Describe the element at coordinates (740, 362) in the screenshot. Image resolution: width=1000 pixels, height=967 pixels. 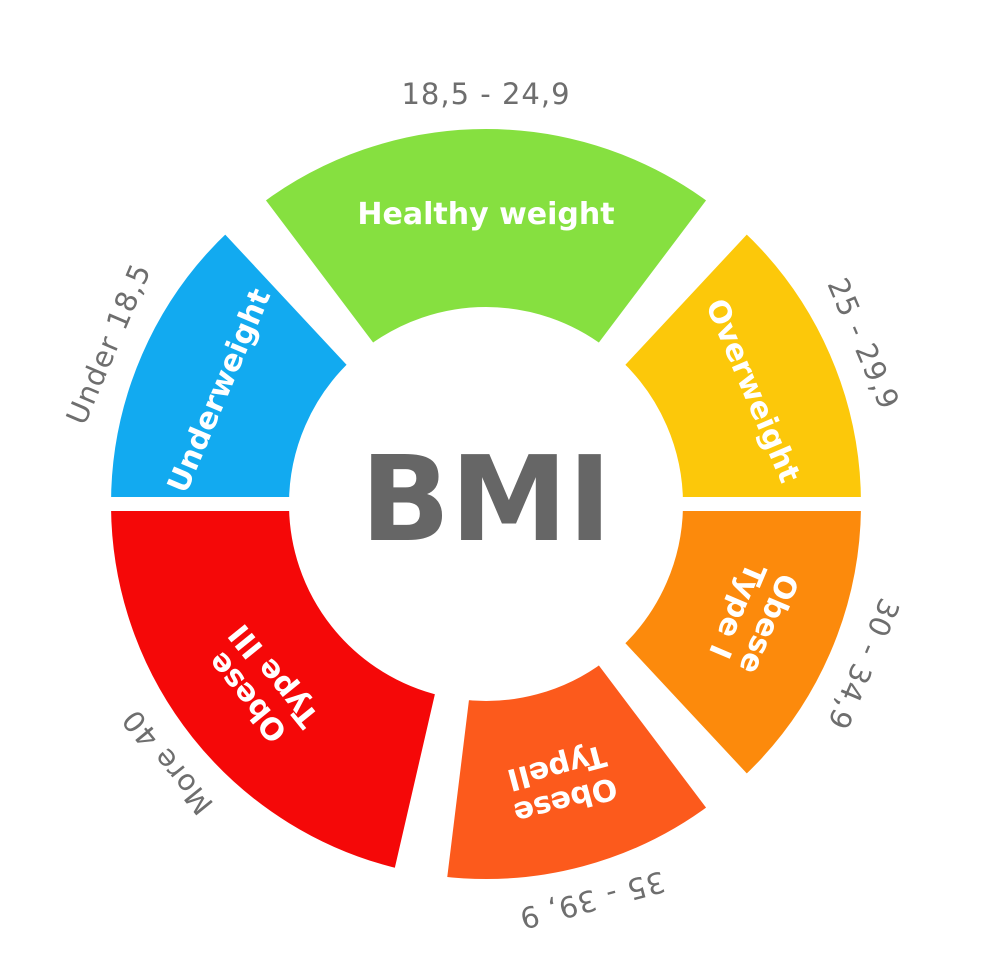
I see `segment-overweight` at that location.